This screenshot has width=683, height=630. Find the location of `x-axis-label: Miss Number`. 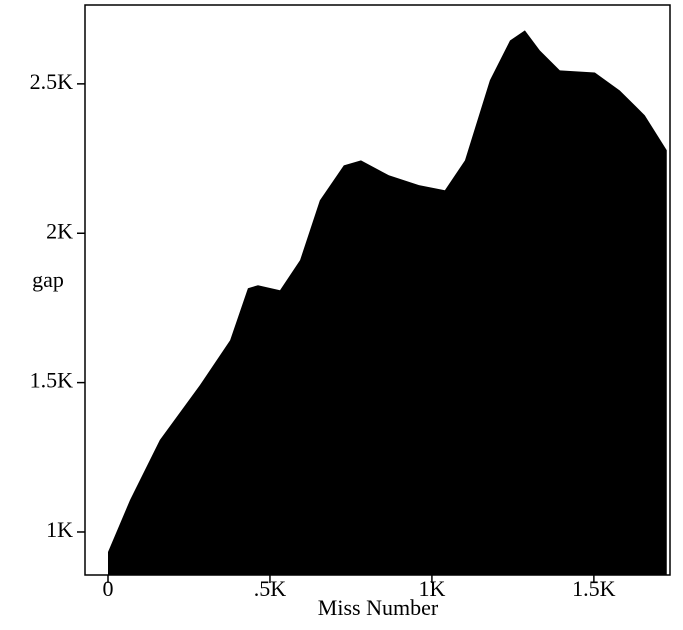

x-axis-label: Miss Number is located at coordinates (378, 607).